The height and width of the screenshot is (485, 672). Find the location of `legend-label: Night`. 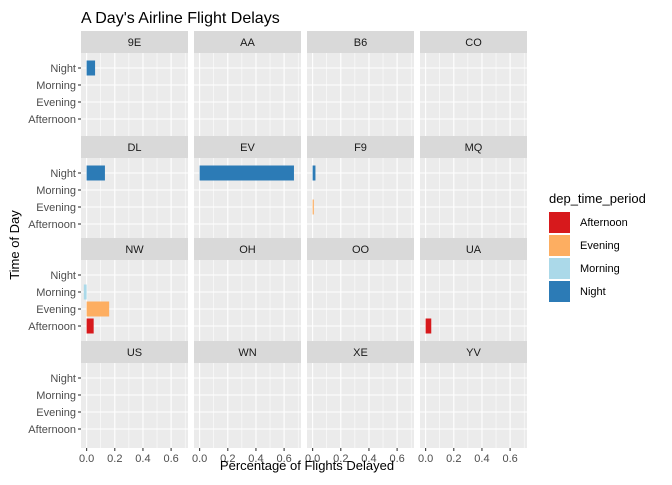

legend-label: Night is located at coordinates (593, 292).